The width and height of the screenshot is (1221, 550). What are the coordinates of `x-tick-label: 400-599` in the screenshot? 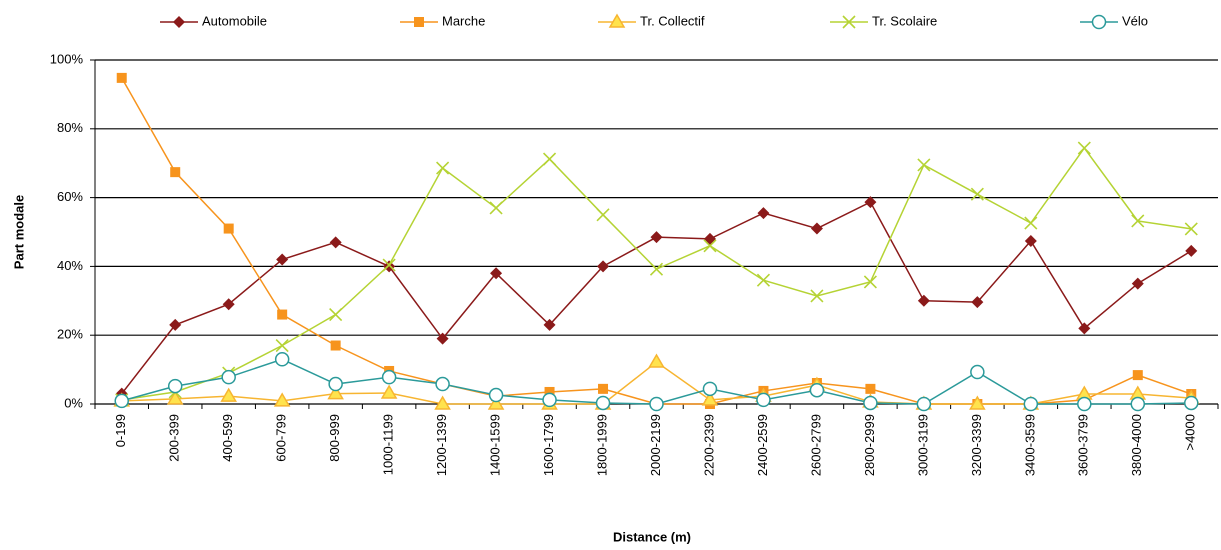 It's located at (227, 438).